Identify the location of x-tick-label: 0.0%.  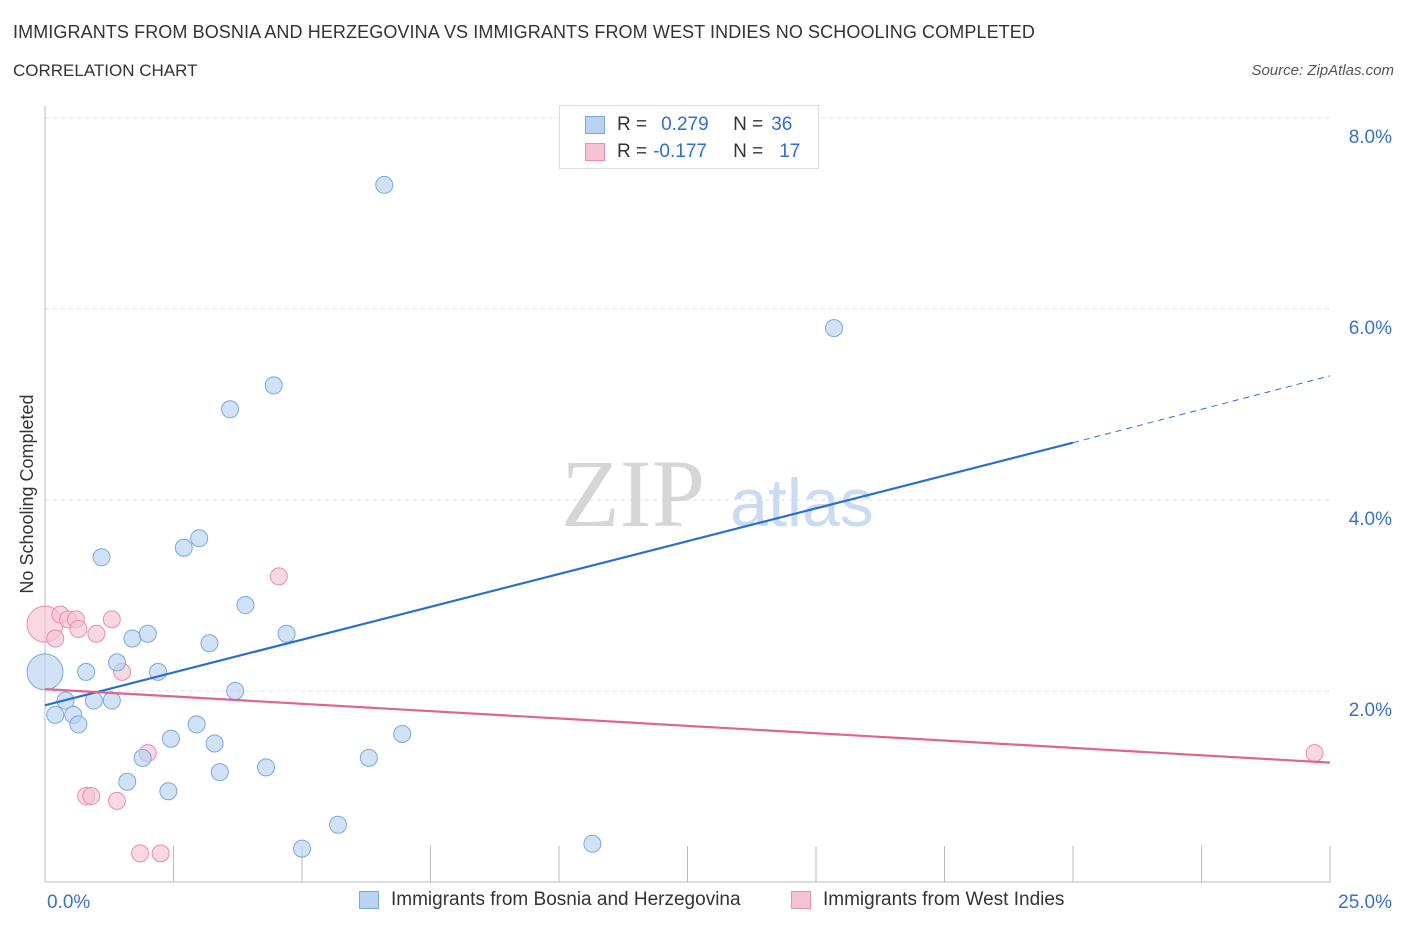
(68, 902).